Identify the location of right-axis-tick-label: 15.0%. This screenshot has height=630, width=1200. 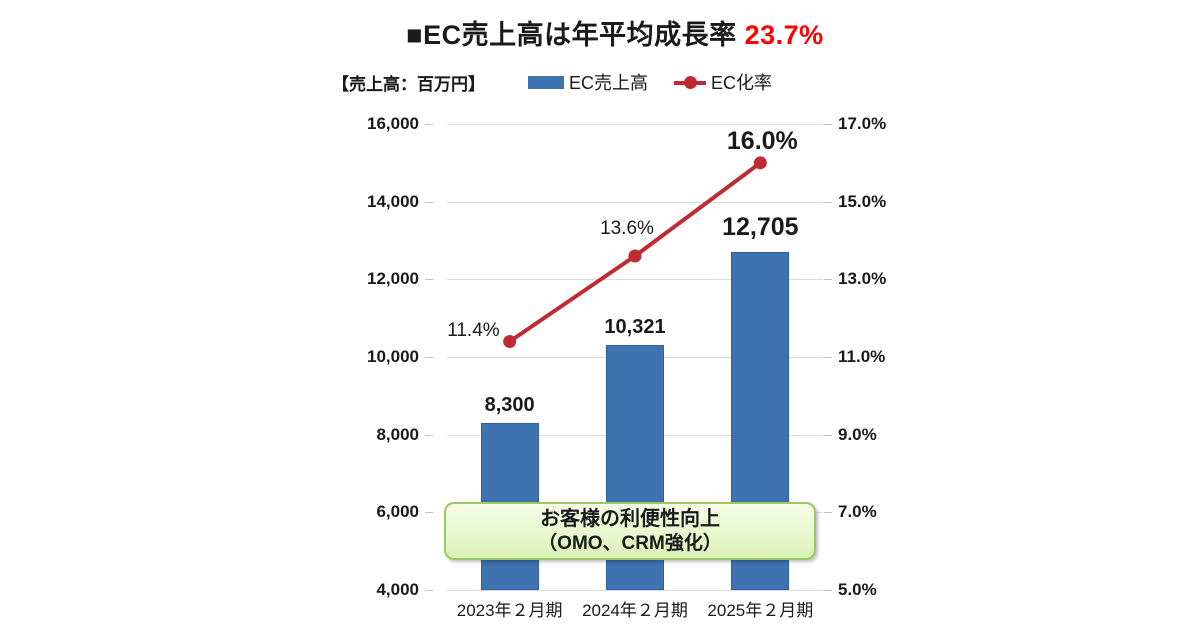
(862, 201).